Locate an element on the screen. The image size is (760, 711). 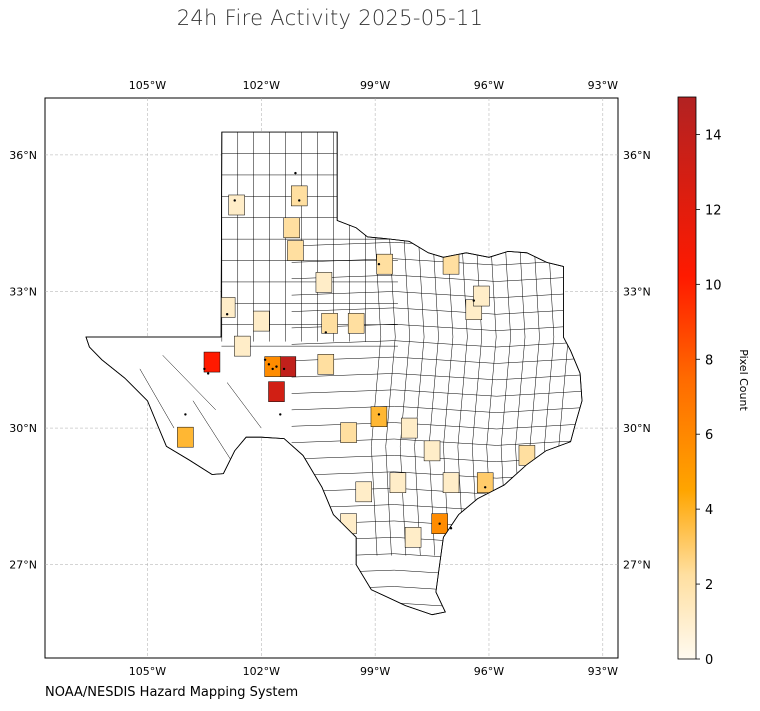
lat-tick-label-left: 30°N is located at coordinates (23, 428).